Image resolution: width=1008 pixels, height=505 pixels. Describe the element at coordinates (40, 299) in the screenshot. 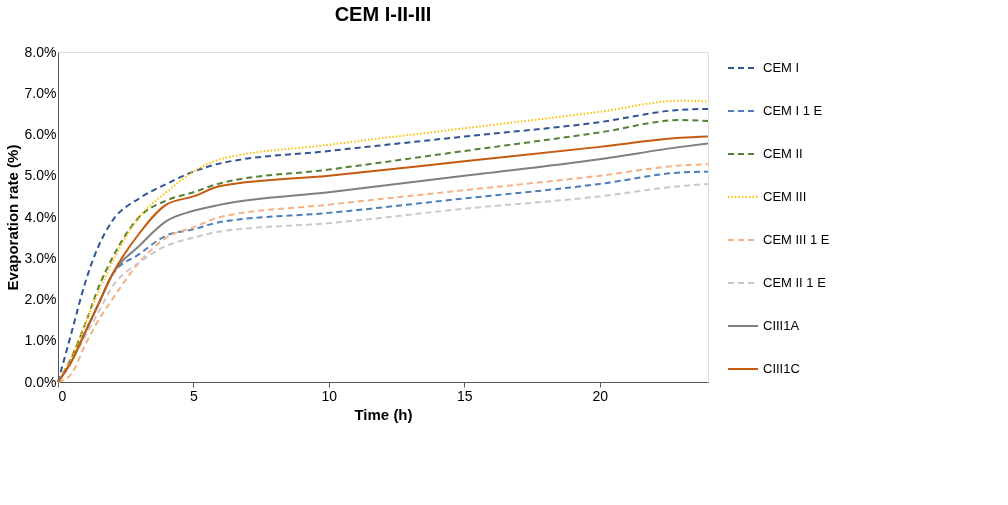

I see `y-tick-label: 2.0%` at that location.